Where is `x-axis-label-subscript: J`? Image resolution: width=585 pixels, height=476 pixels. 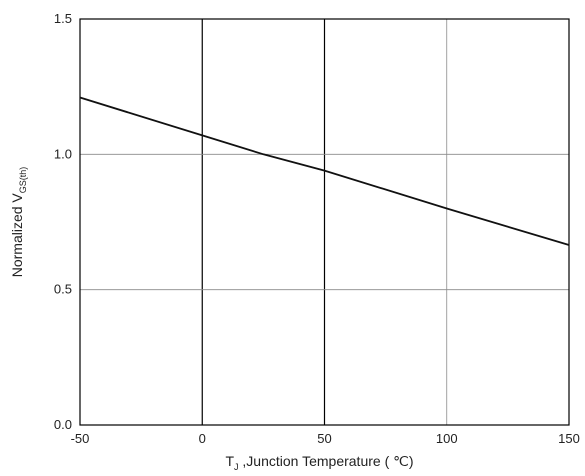 x-axis-label-subscript: J is located at coordinates (236, 467).